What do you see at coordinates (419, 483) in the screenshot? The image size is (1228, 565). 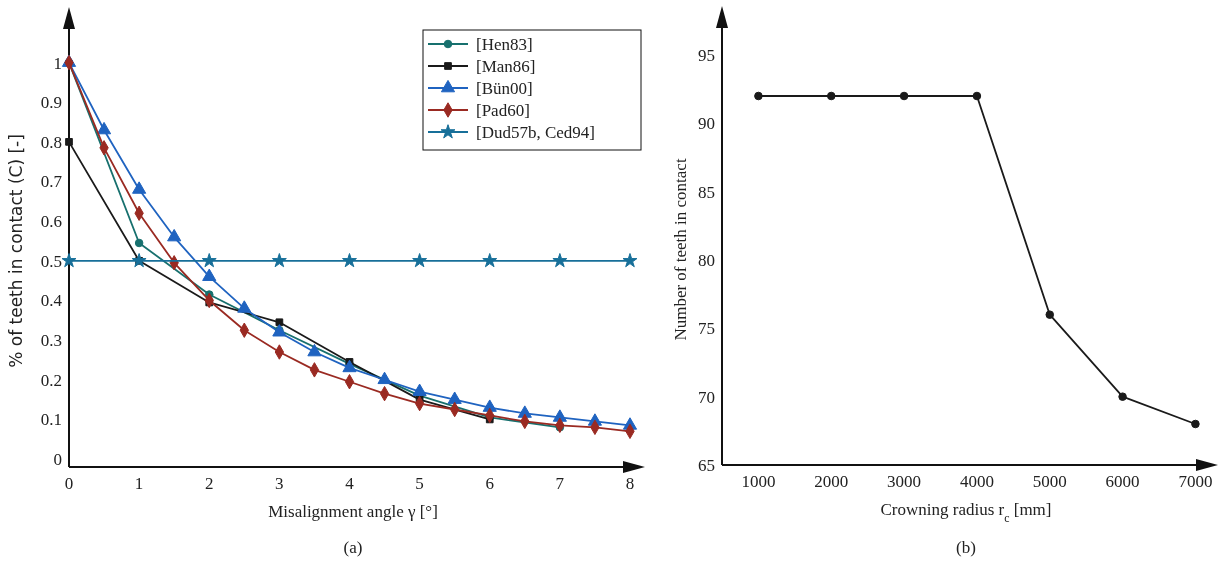 I see `x-tick-label: 5` at bounding box center [419, 483].